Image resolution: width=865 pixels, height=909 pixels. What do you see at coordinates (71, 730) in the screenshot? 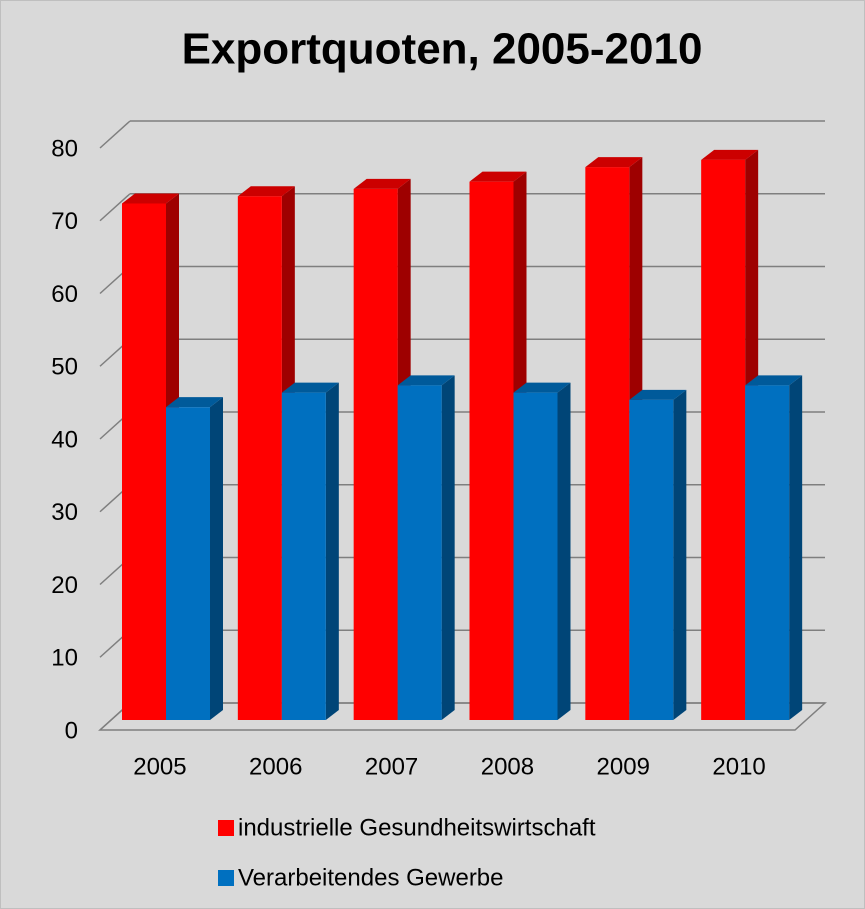
I see `y-tick-label: 0` at bounding box center [71, 730].